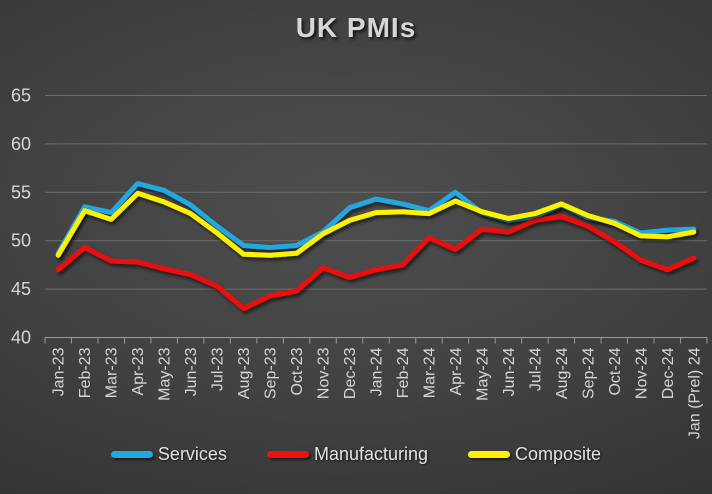  What do you see at coordinates (509, 371) in the screenshot?
I see `x-axis-label: Jun-24` at bounding box center [509, 371].